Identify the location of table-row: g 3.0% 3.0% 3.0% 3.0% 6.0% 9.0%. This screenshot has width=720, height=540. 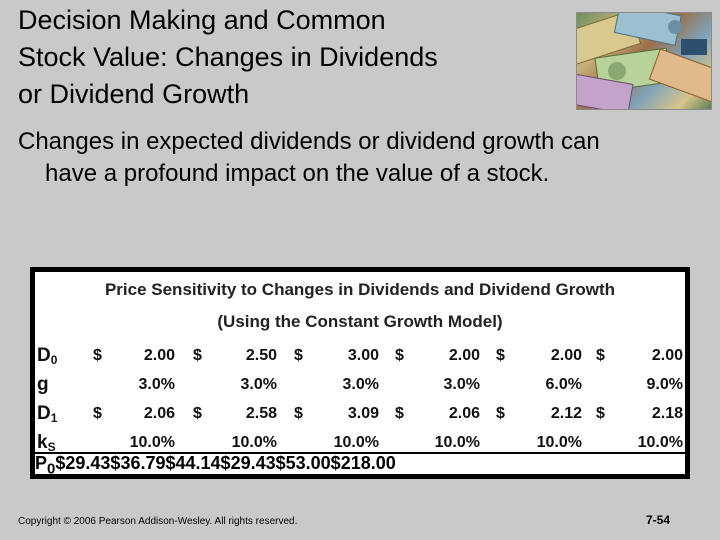
(360, 385).